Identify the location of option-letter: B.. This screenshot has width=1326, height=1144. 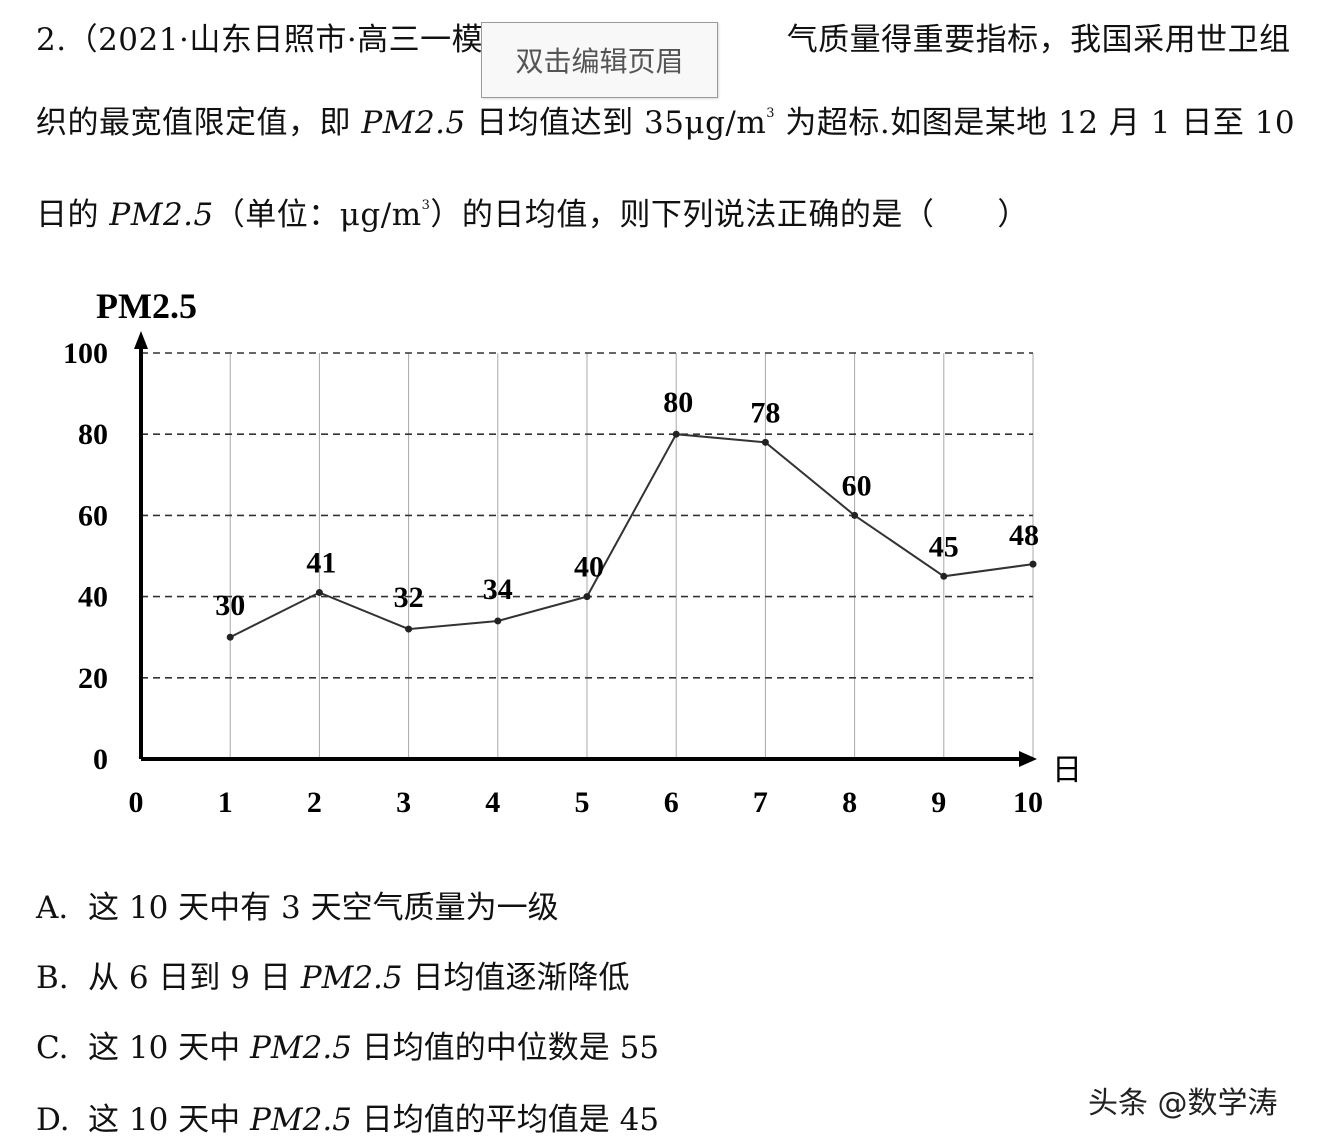
(52, 978).